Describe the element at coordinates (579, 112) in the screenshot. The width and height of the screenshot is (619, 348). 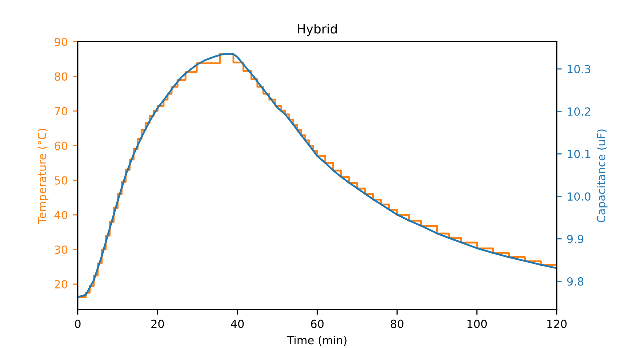
I see `y2-tick-label: 10.2` at that location.